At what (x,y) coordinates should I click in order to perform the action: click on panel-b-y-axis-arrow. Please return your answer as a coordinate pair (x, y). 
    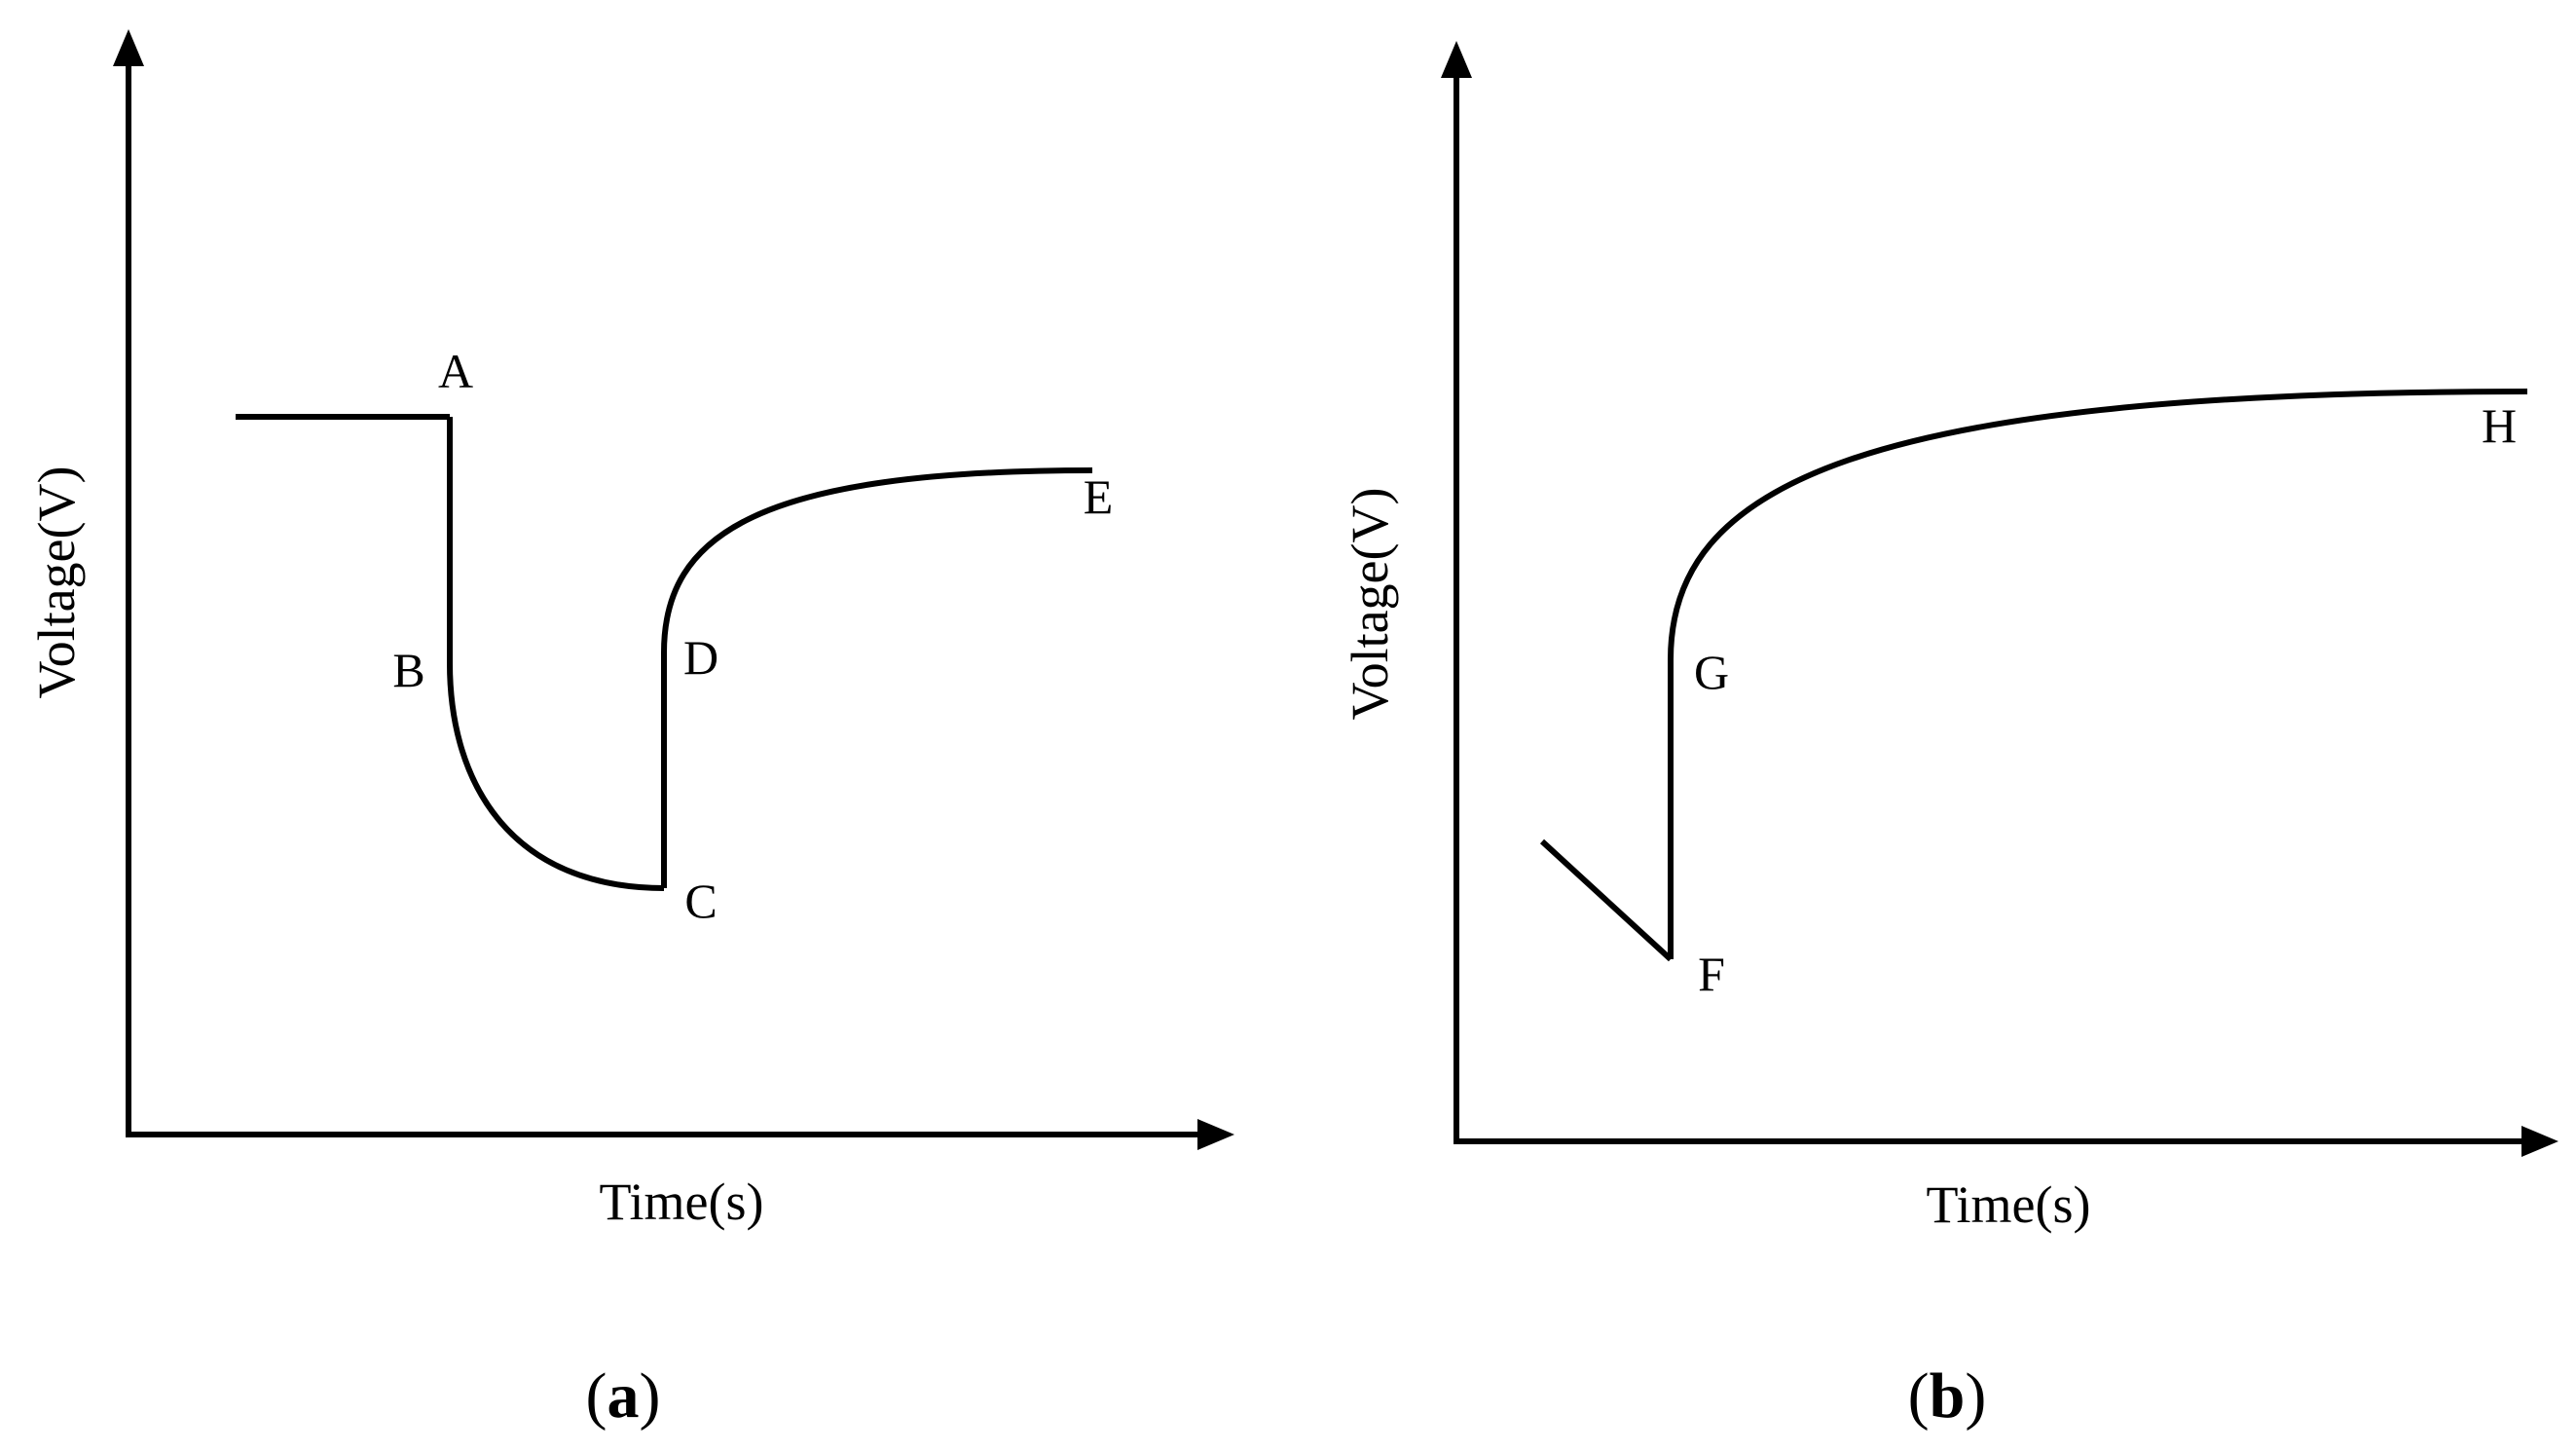
    Looking at the image, I should click on (1456, 60).